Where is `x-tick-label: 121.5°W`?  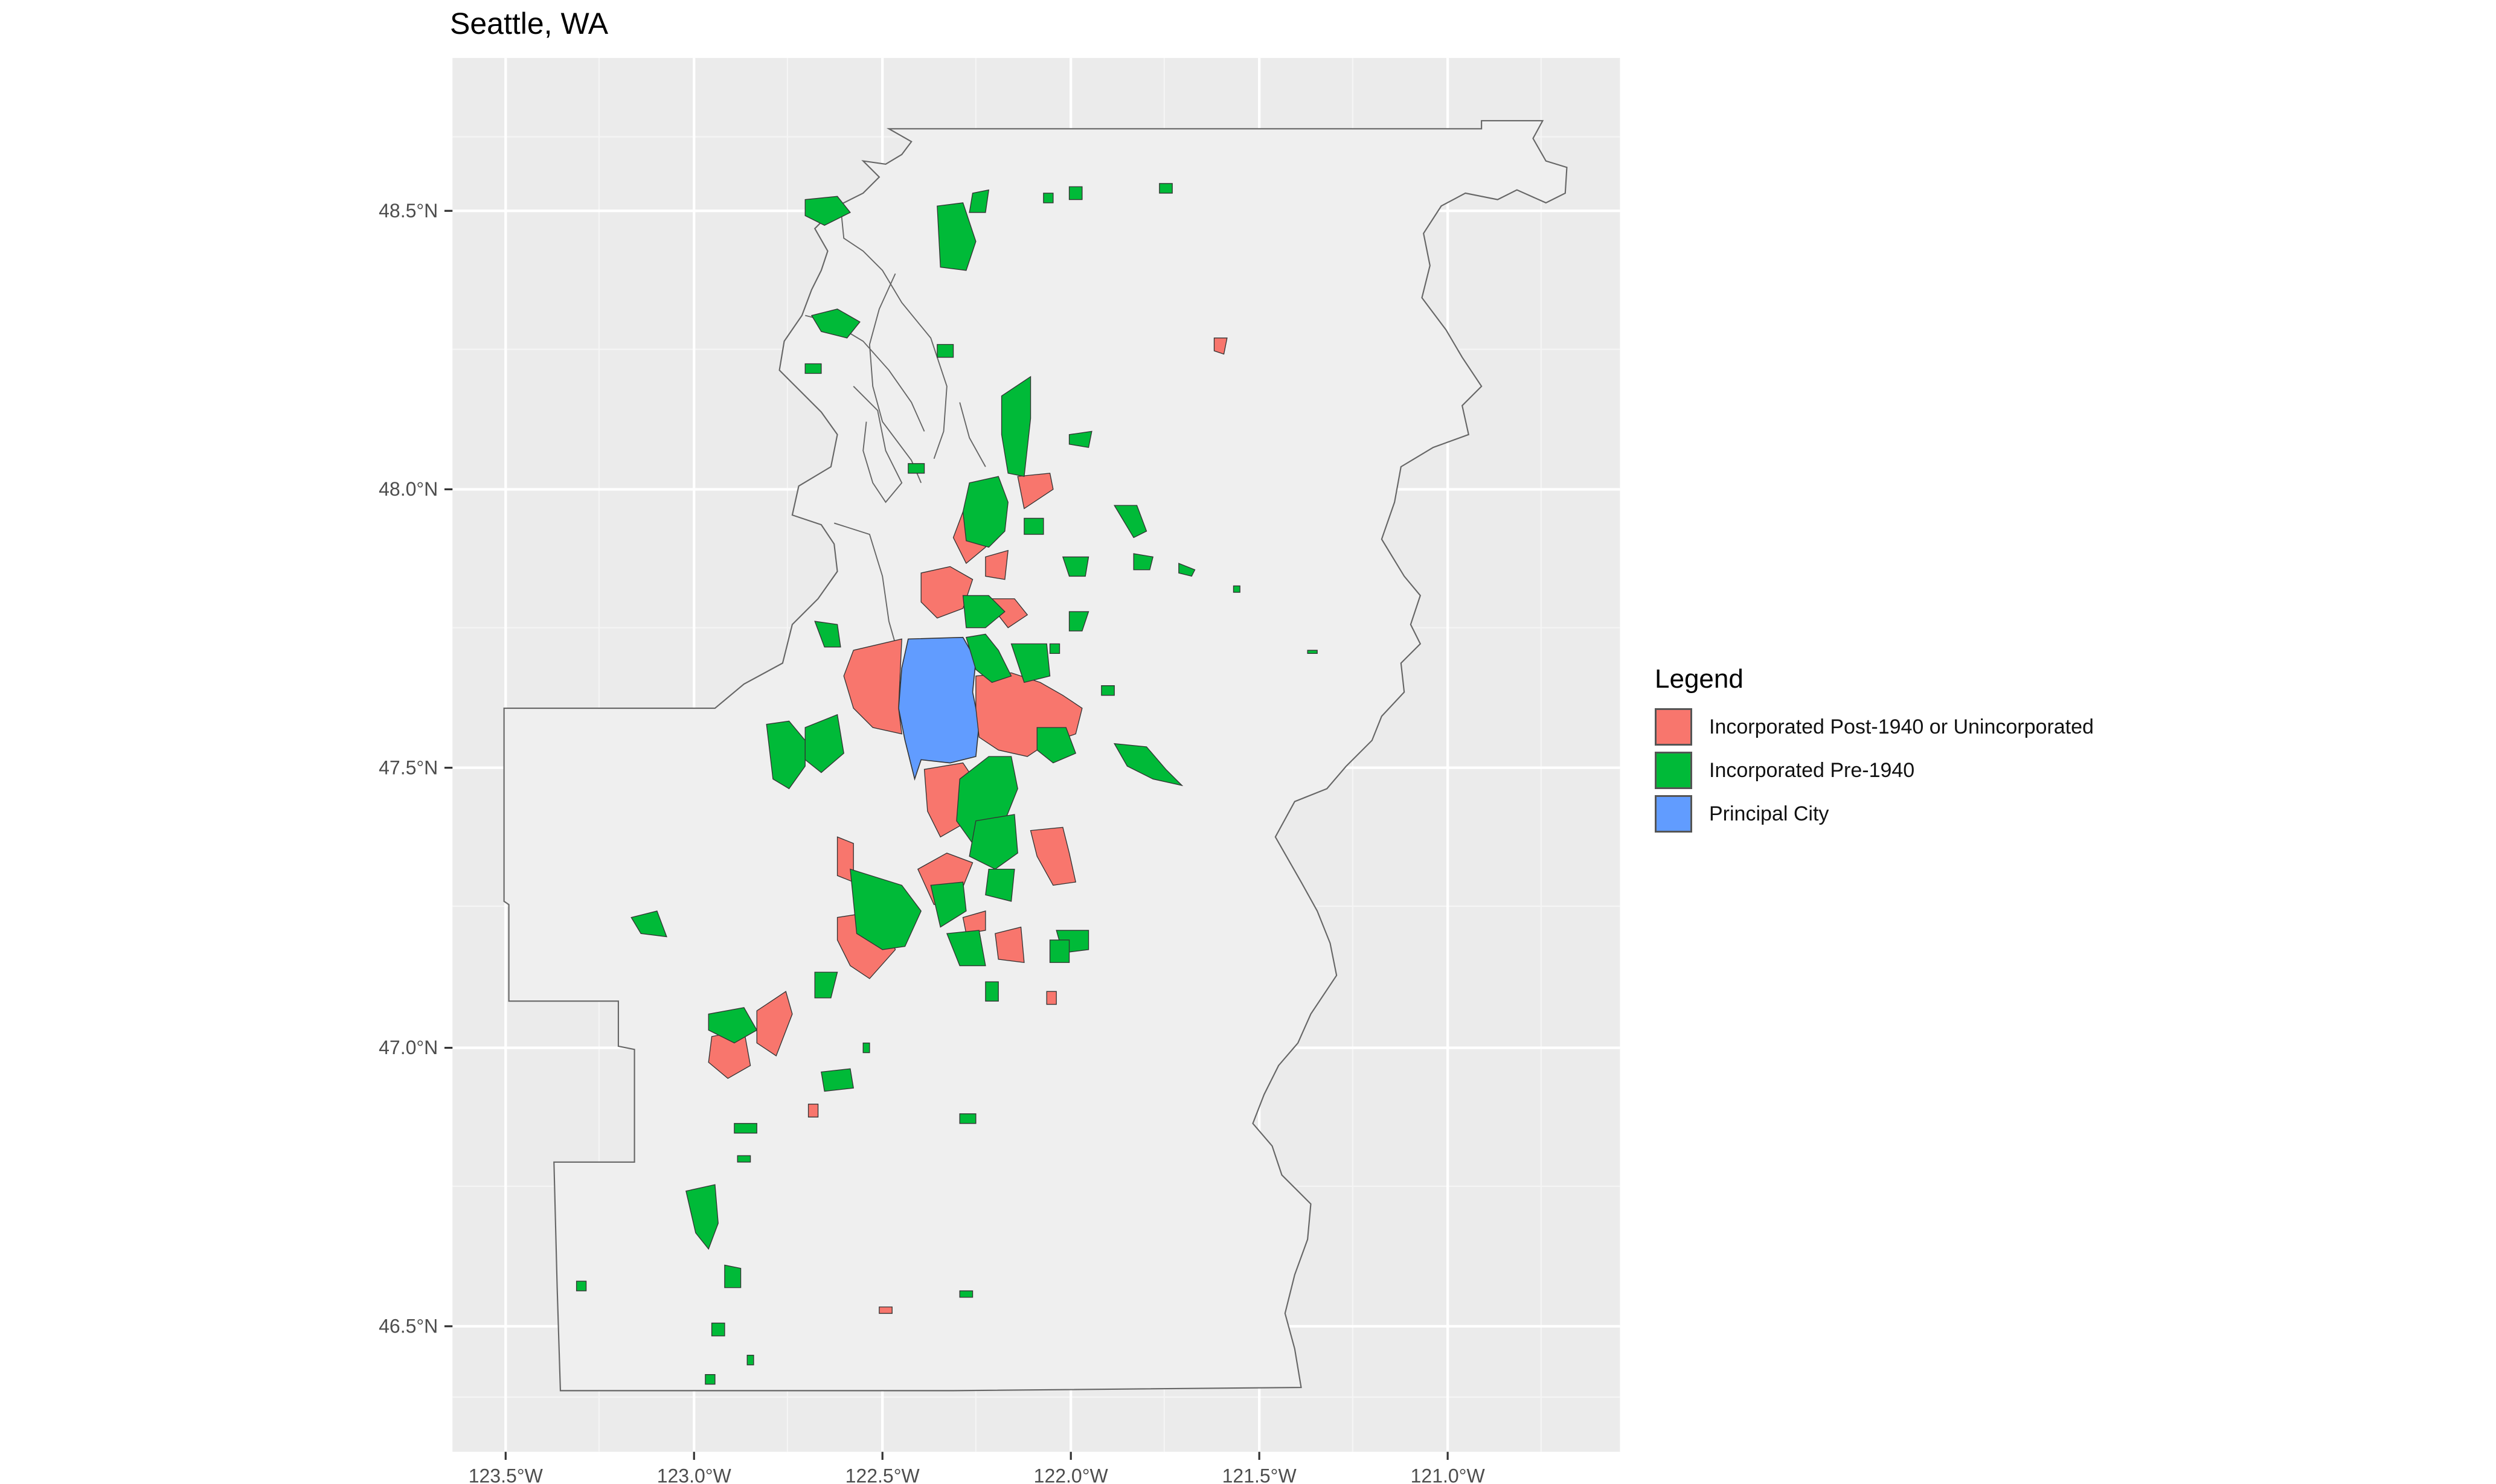 x-tick-label: 121.5°W is located at coordinates (1259, 1474).